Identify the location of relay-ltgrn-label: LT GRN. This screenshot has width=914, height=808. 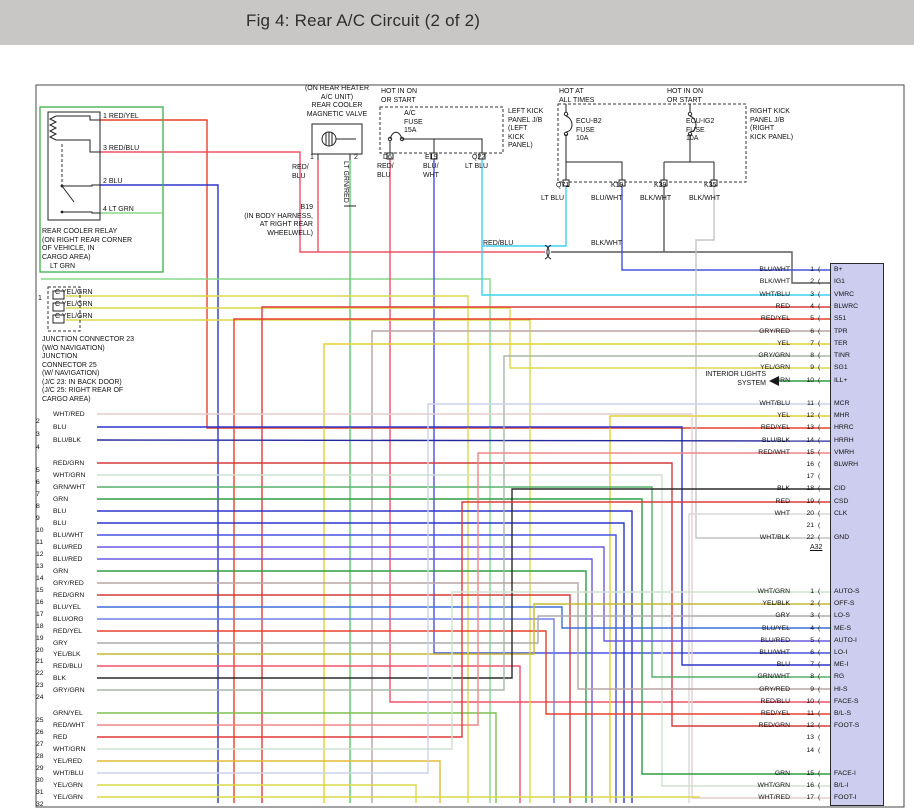
(63, 266).